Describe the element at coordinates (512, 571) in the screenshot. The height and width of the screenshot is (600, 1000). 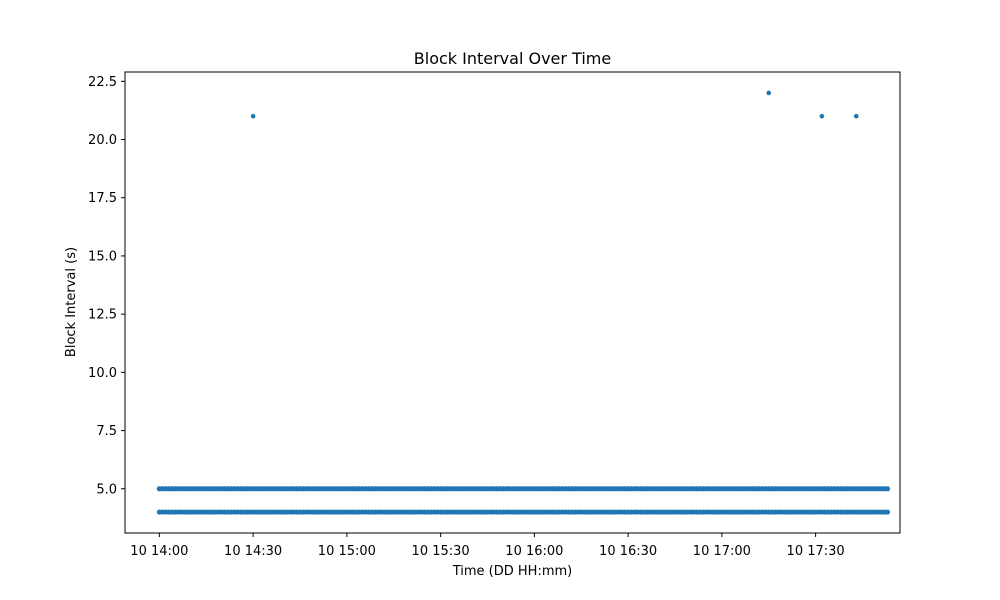
I see `x-axis-label: Time (DD HH:mm)` at that location.